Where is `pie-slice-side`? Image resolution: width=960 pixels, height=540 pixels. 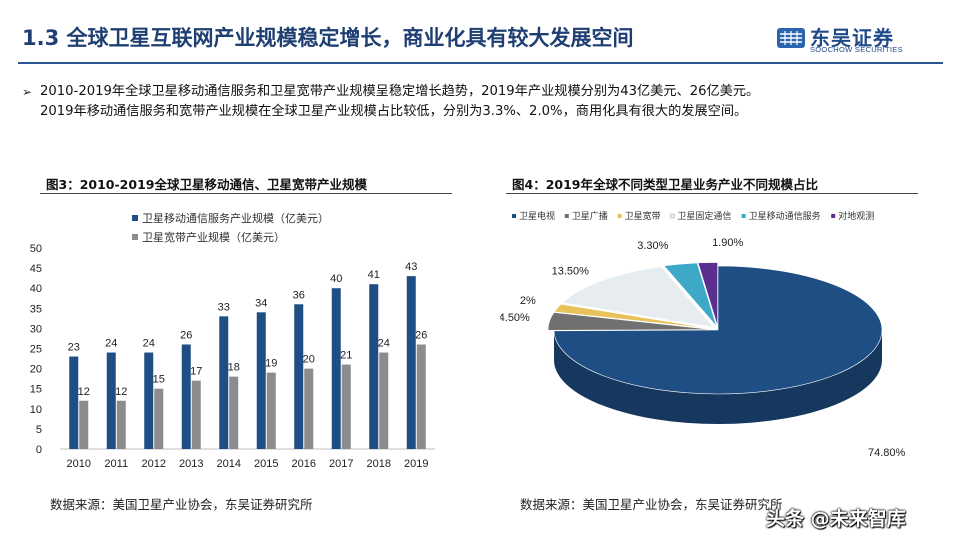
pie-slice-side is located at coordinates (718, 377).